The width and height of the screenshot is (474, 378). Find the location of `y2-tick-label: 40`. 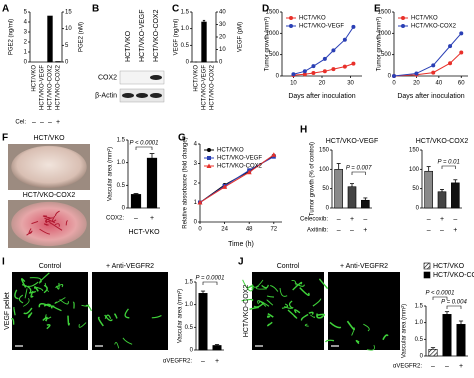

y2-tick-label: 40 is located at coordinates (222, 13).